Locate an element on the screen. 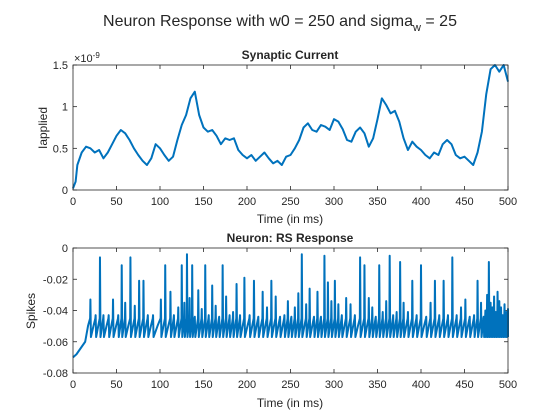  neuron-response-x-tick-label: 450 is located at coordinates (464, 385).